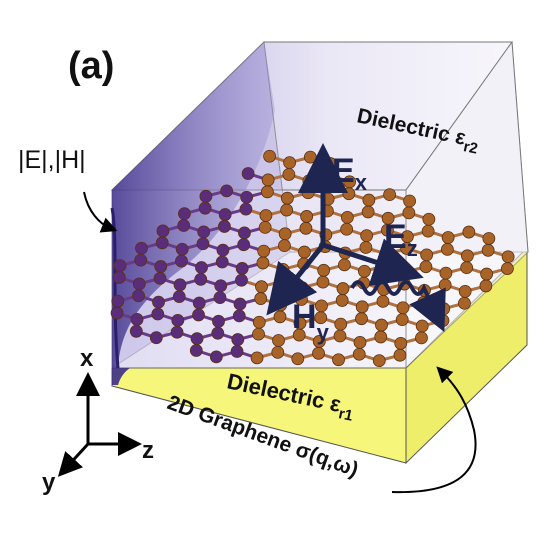  What do you see at coordinates (148, 450) in the screenshot?
I see `z-axis-label: z` at bounding box center [148, 450].